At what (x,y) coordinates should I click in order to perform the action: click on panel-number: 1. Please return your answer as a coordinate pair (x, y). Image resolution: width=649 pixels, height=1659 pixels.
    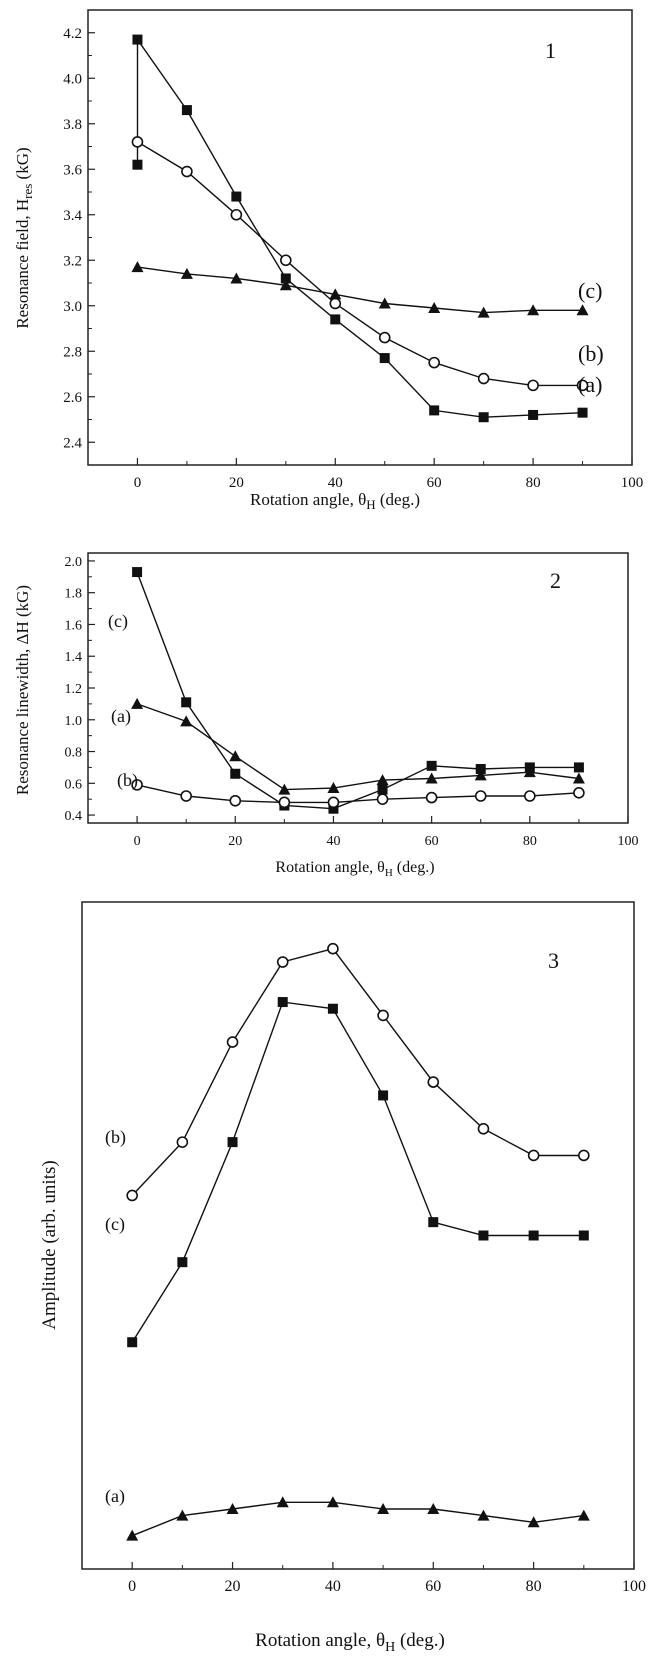
    Looking at the image, I should click on (550, 50).